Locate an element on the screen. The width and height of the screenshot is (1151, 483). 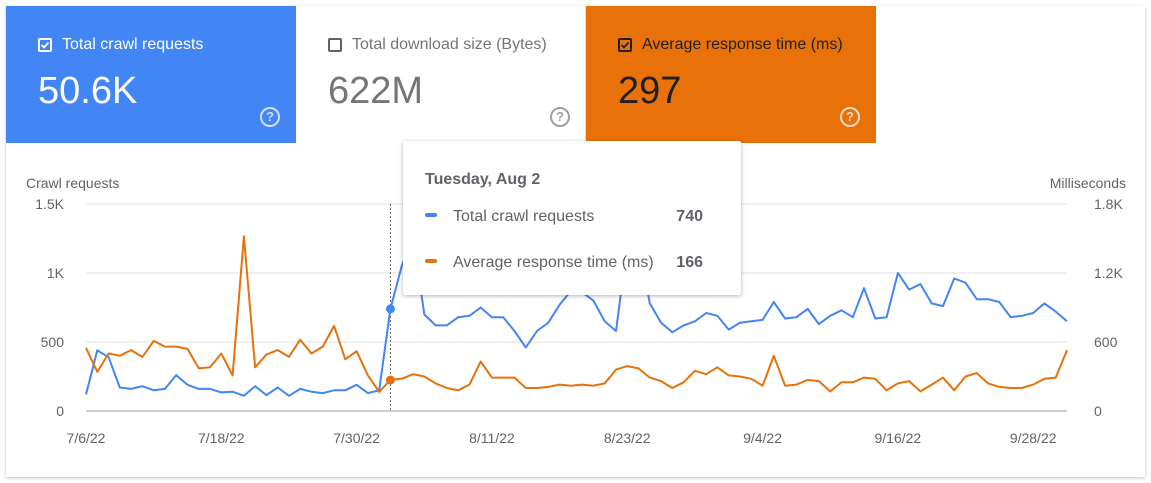
left-axis-tick-label: 1K is located at coordinates (56, 273).